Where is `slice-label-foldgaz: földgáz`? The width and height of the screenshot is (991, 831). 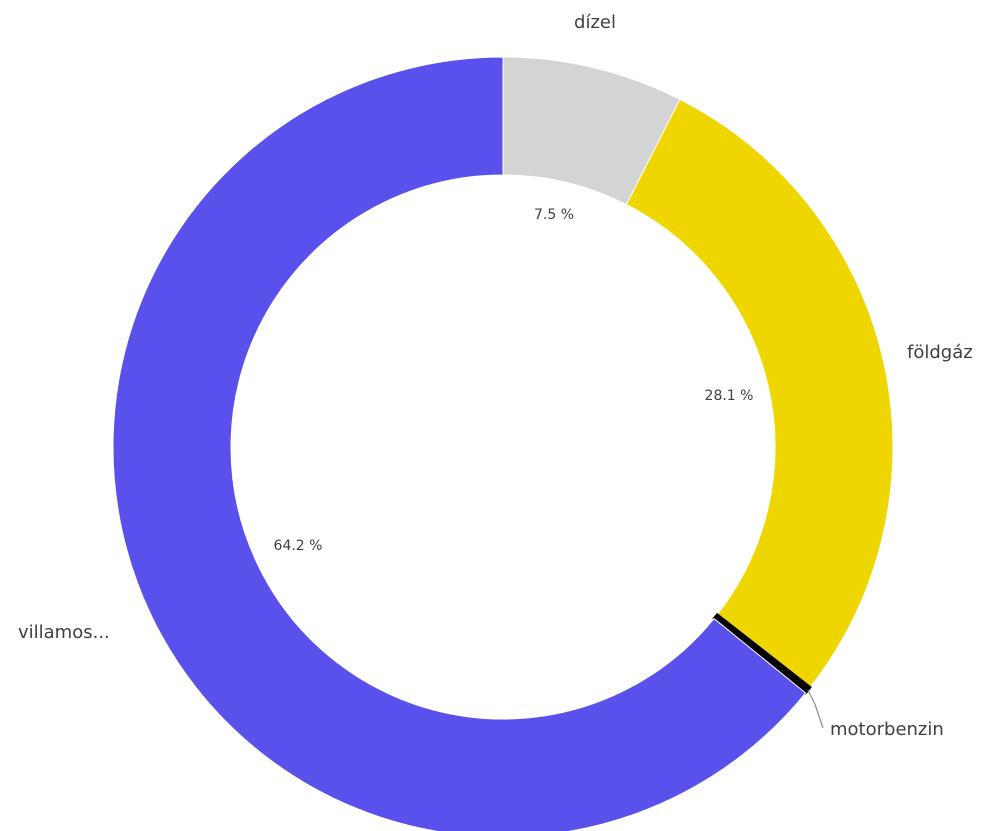 slice-label-foldgaz: földgáz is located at coordinates (940, 352).